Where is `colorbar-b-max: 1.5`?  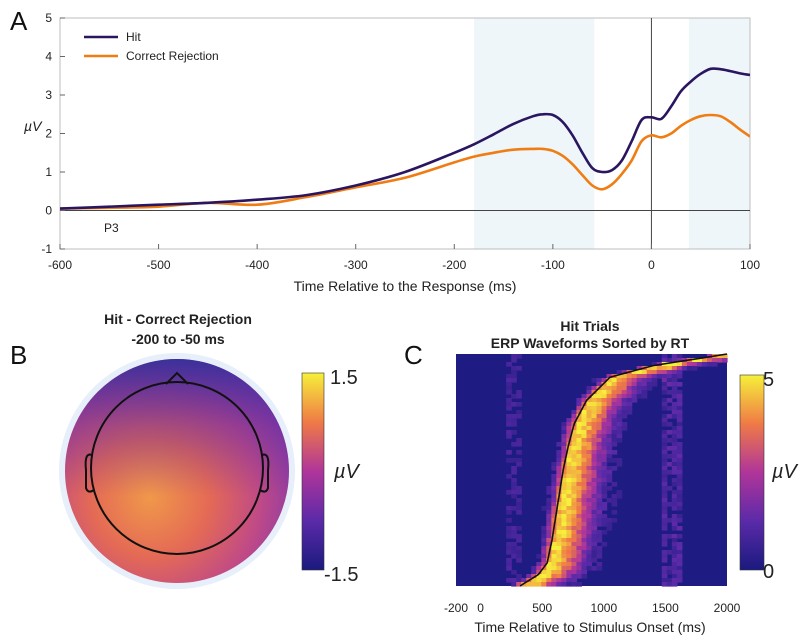
colorbar-b-max: 1.5 is located at coordinates (344, 378).